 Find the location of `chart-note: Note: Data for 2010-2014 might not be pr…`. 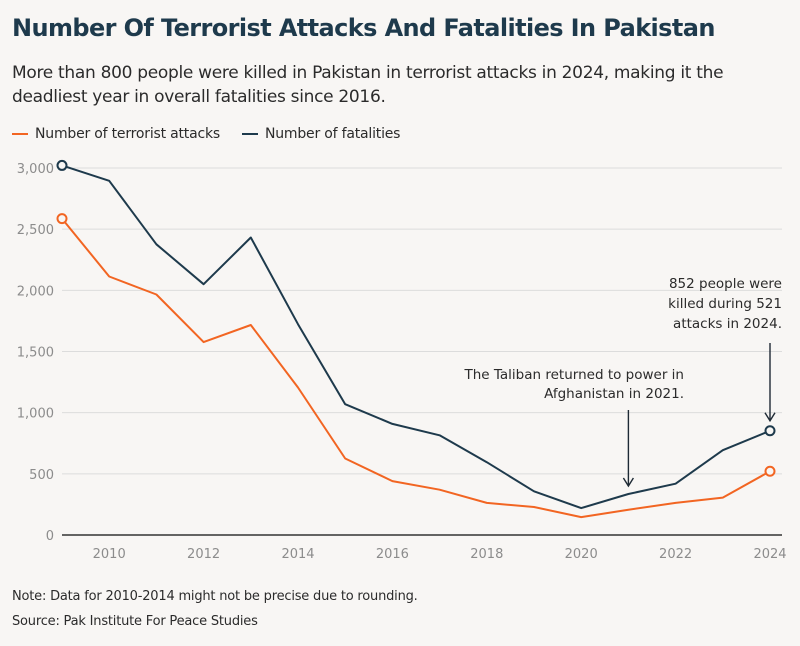

chart-note: Note: Data for 2010-2014 might not be pr… is located at coordinates (215, 596).